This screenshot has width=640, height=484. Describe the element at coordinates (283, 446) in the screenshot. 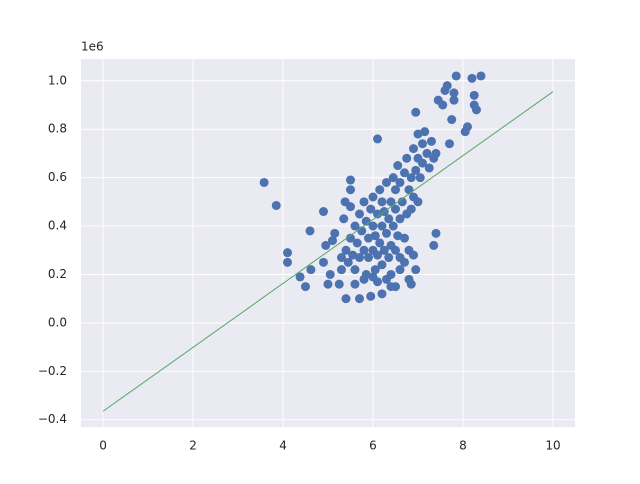

I see `x-tick-label: 4` at that location.